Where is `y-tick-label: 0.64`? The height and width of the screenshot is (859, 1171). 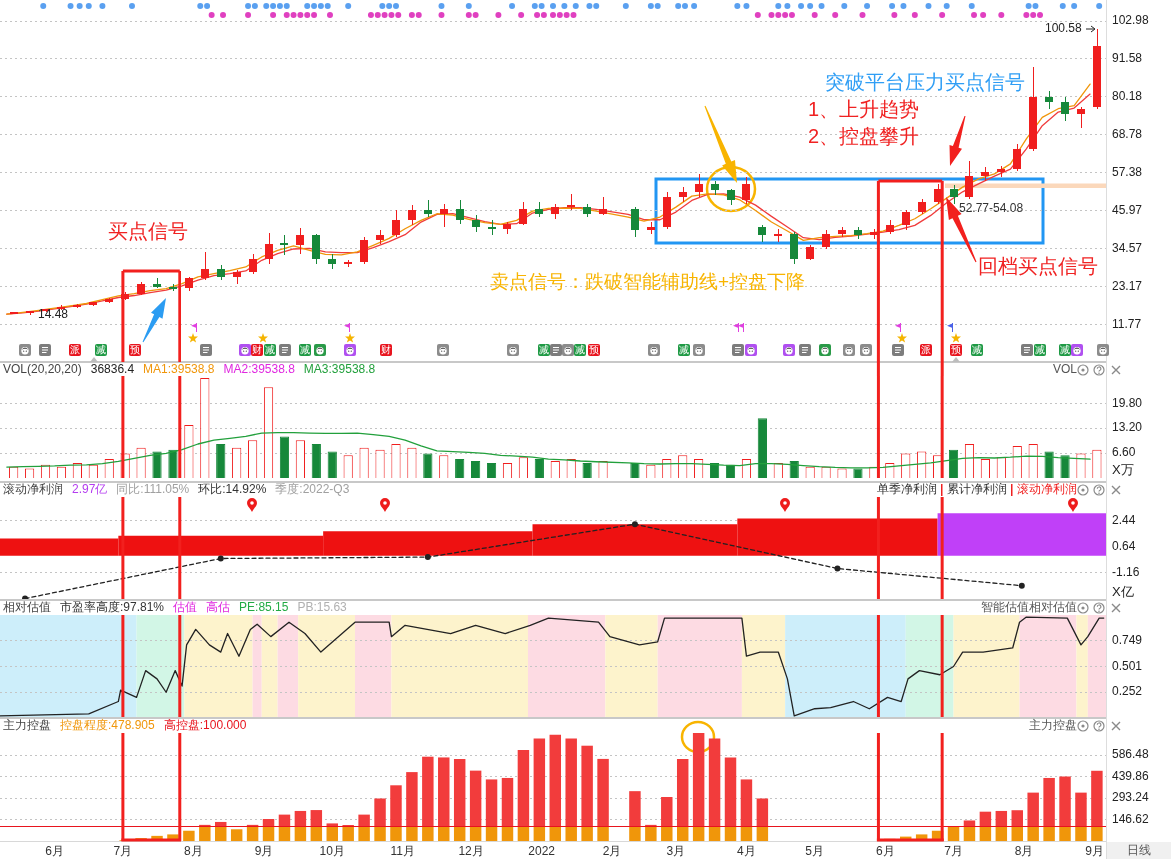 y-tick-label: 0.64 is located at coordinates (1124, 545).